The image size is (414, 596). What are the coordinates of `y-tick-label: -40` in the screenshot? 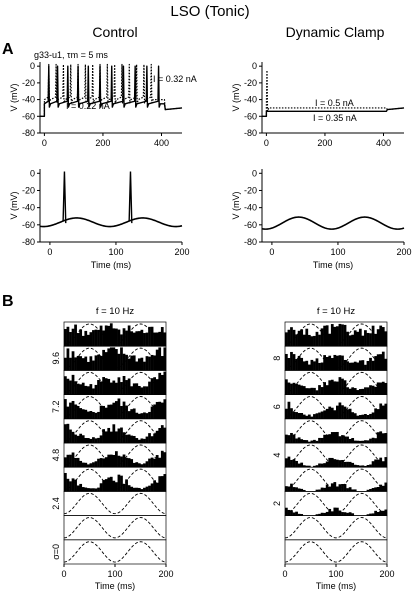 It's located at (28, 100).